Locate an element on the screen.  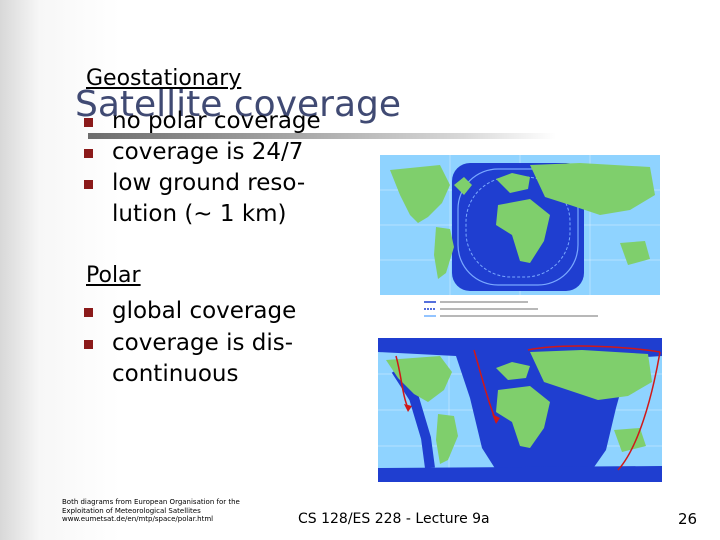
geo-bullet-text: no polar coverage is located at coordinates (216, 121).